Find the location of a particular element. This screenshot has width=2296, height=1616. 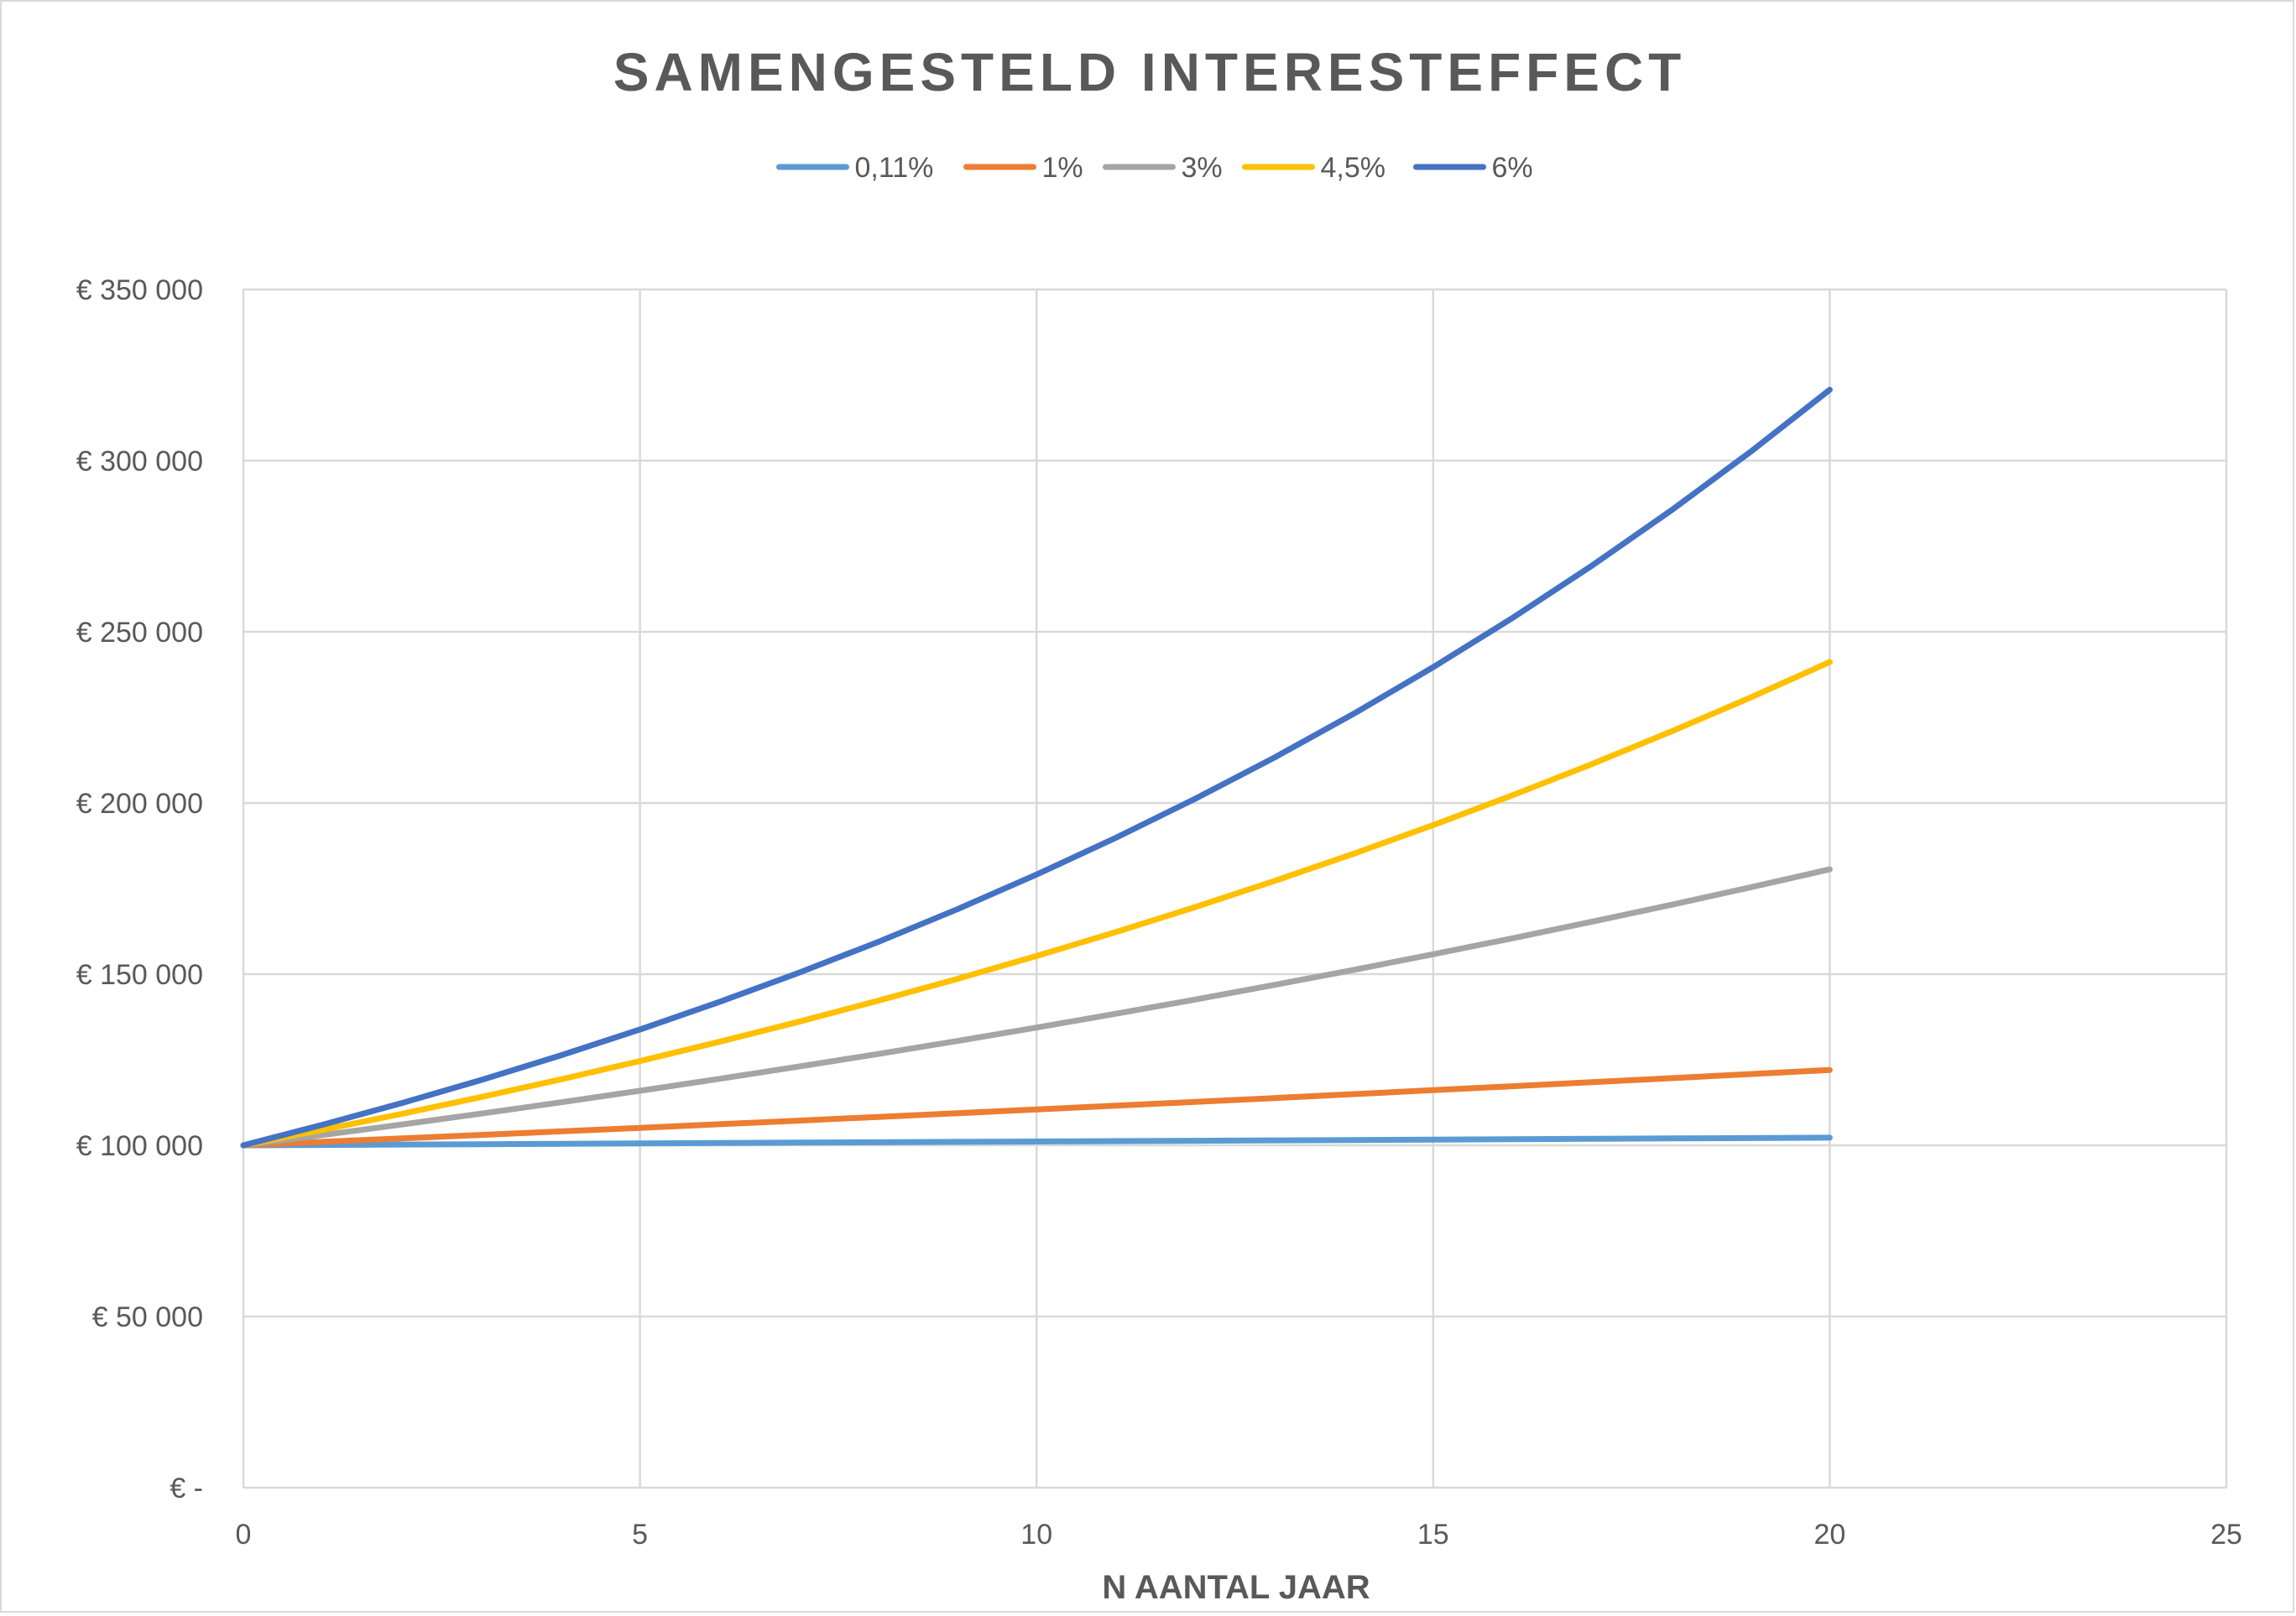

legend-item: 0,11% is located at coordinates (855, 168).